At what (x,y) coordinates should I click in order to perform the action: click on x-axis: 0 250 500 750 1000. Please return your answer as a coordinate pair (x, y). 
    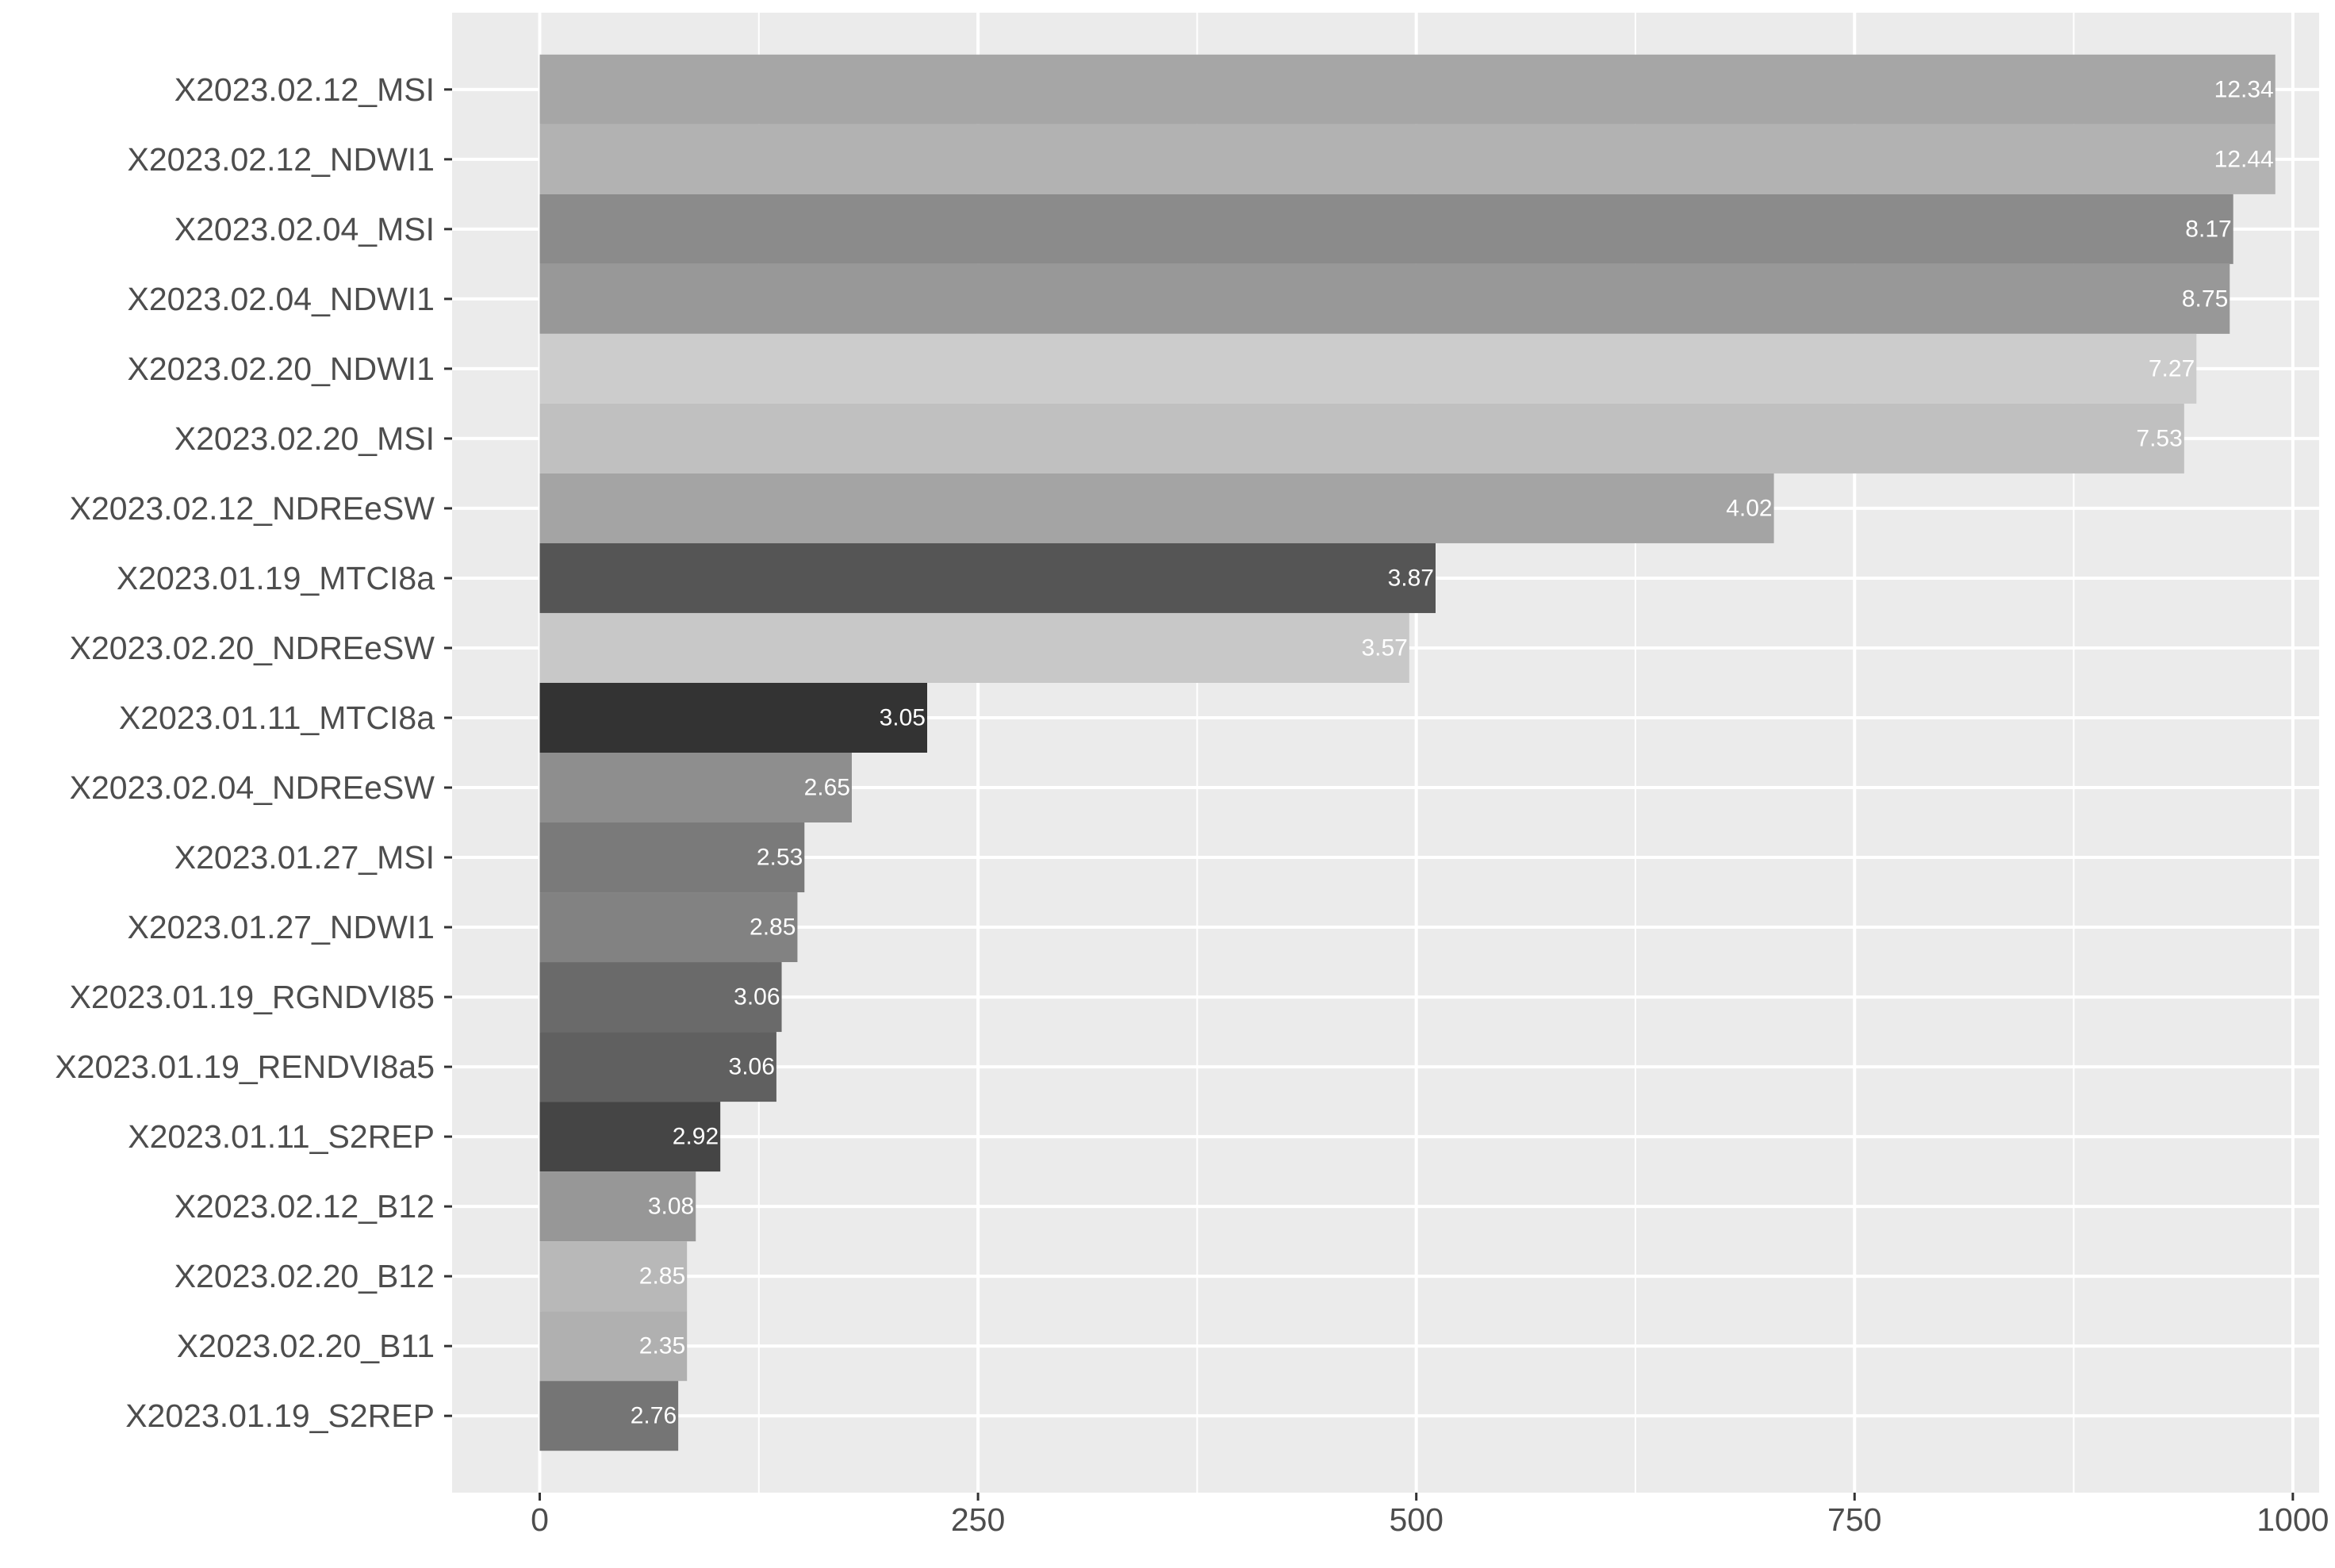
    Looking at the image, I should click on (1430, 1515).